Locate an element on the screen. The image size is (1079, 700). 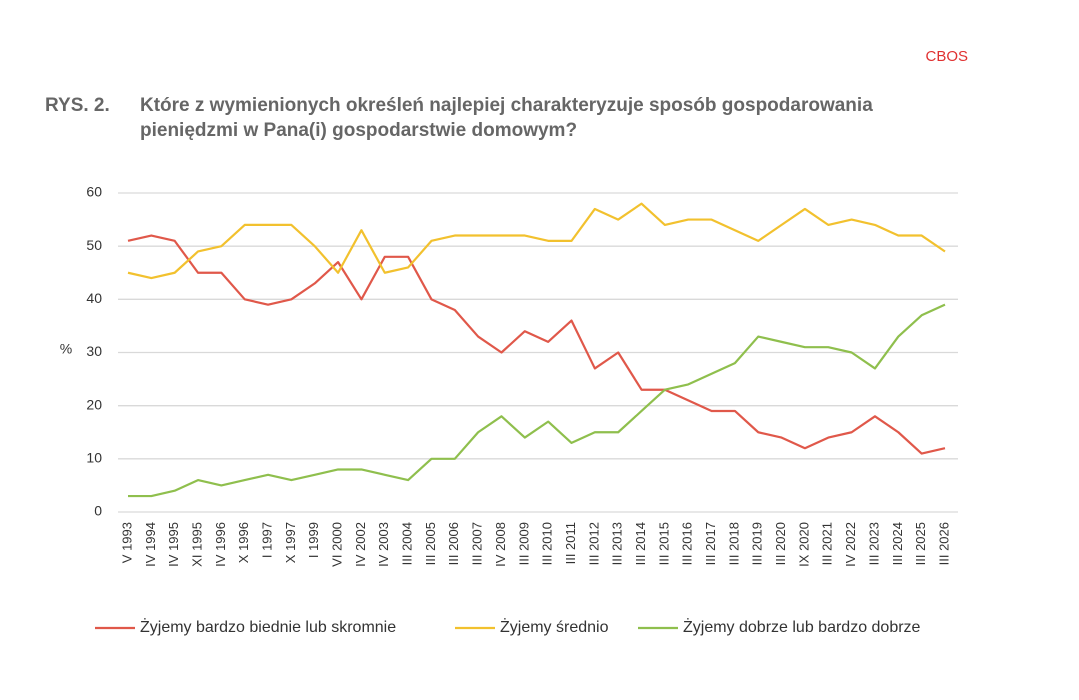
y-tick-label: 0 is located at coordinates (98, 511).